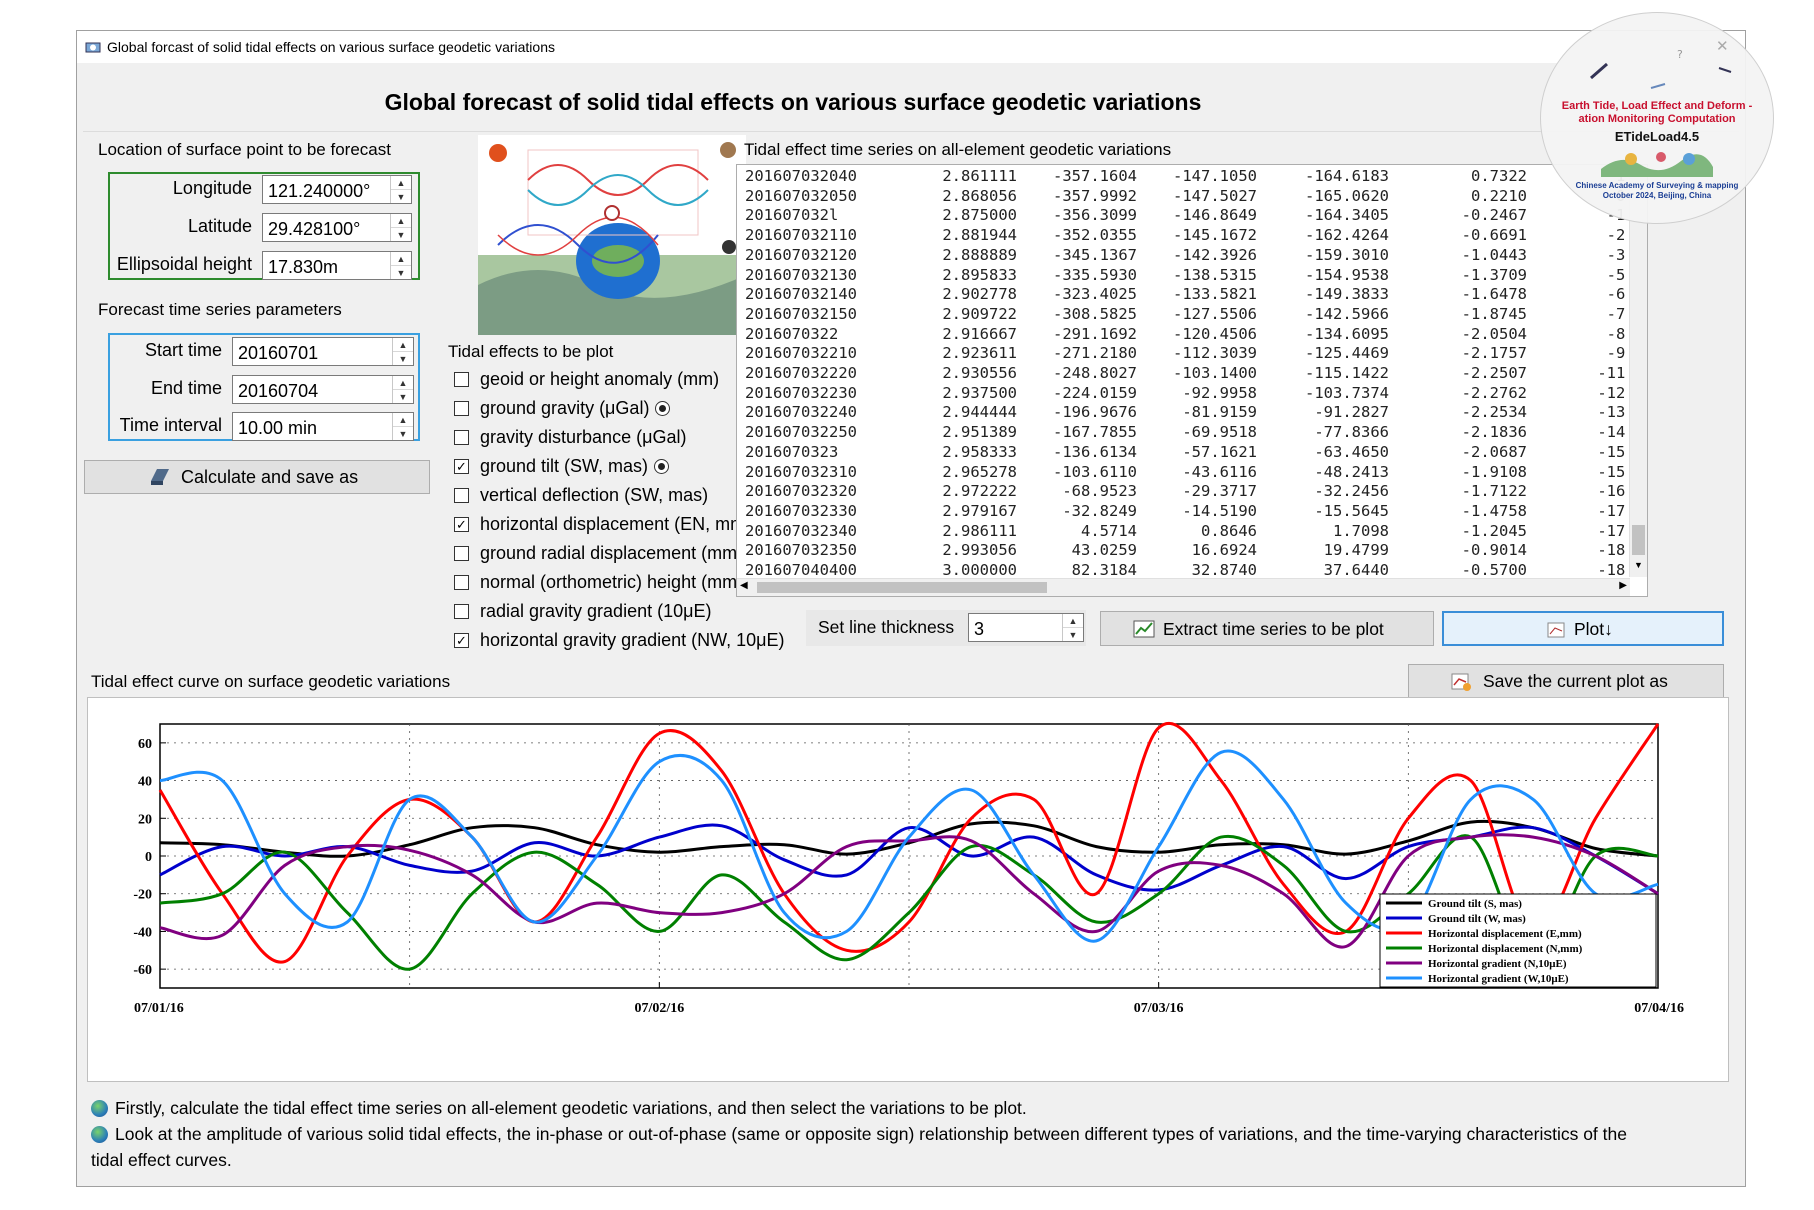 This screenshot has width=1814, height=1210. I want to click on effect-option: gravity disturbance (μGal), so click(624, 440).